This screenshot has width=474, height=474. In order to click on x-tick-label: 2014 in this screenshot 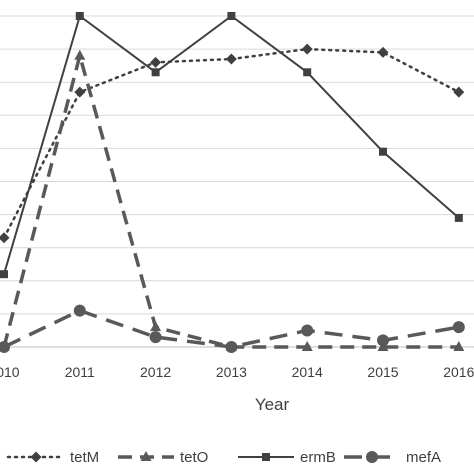, I will do `click(307, 372)`.